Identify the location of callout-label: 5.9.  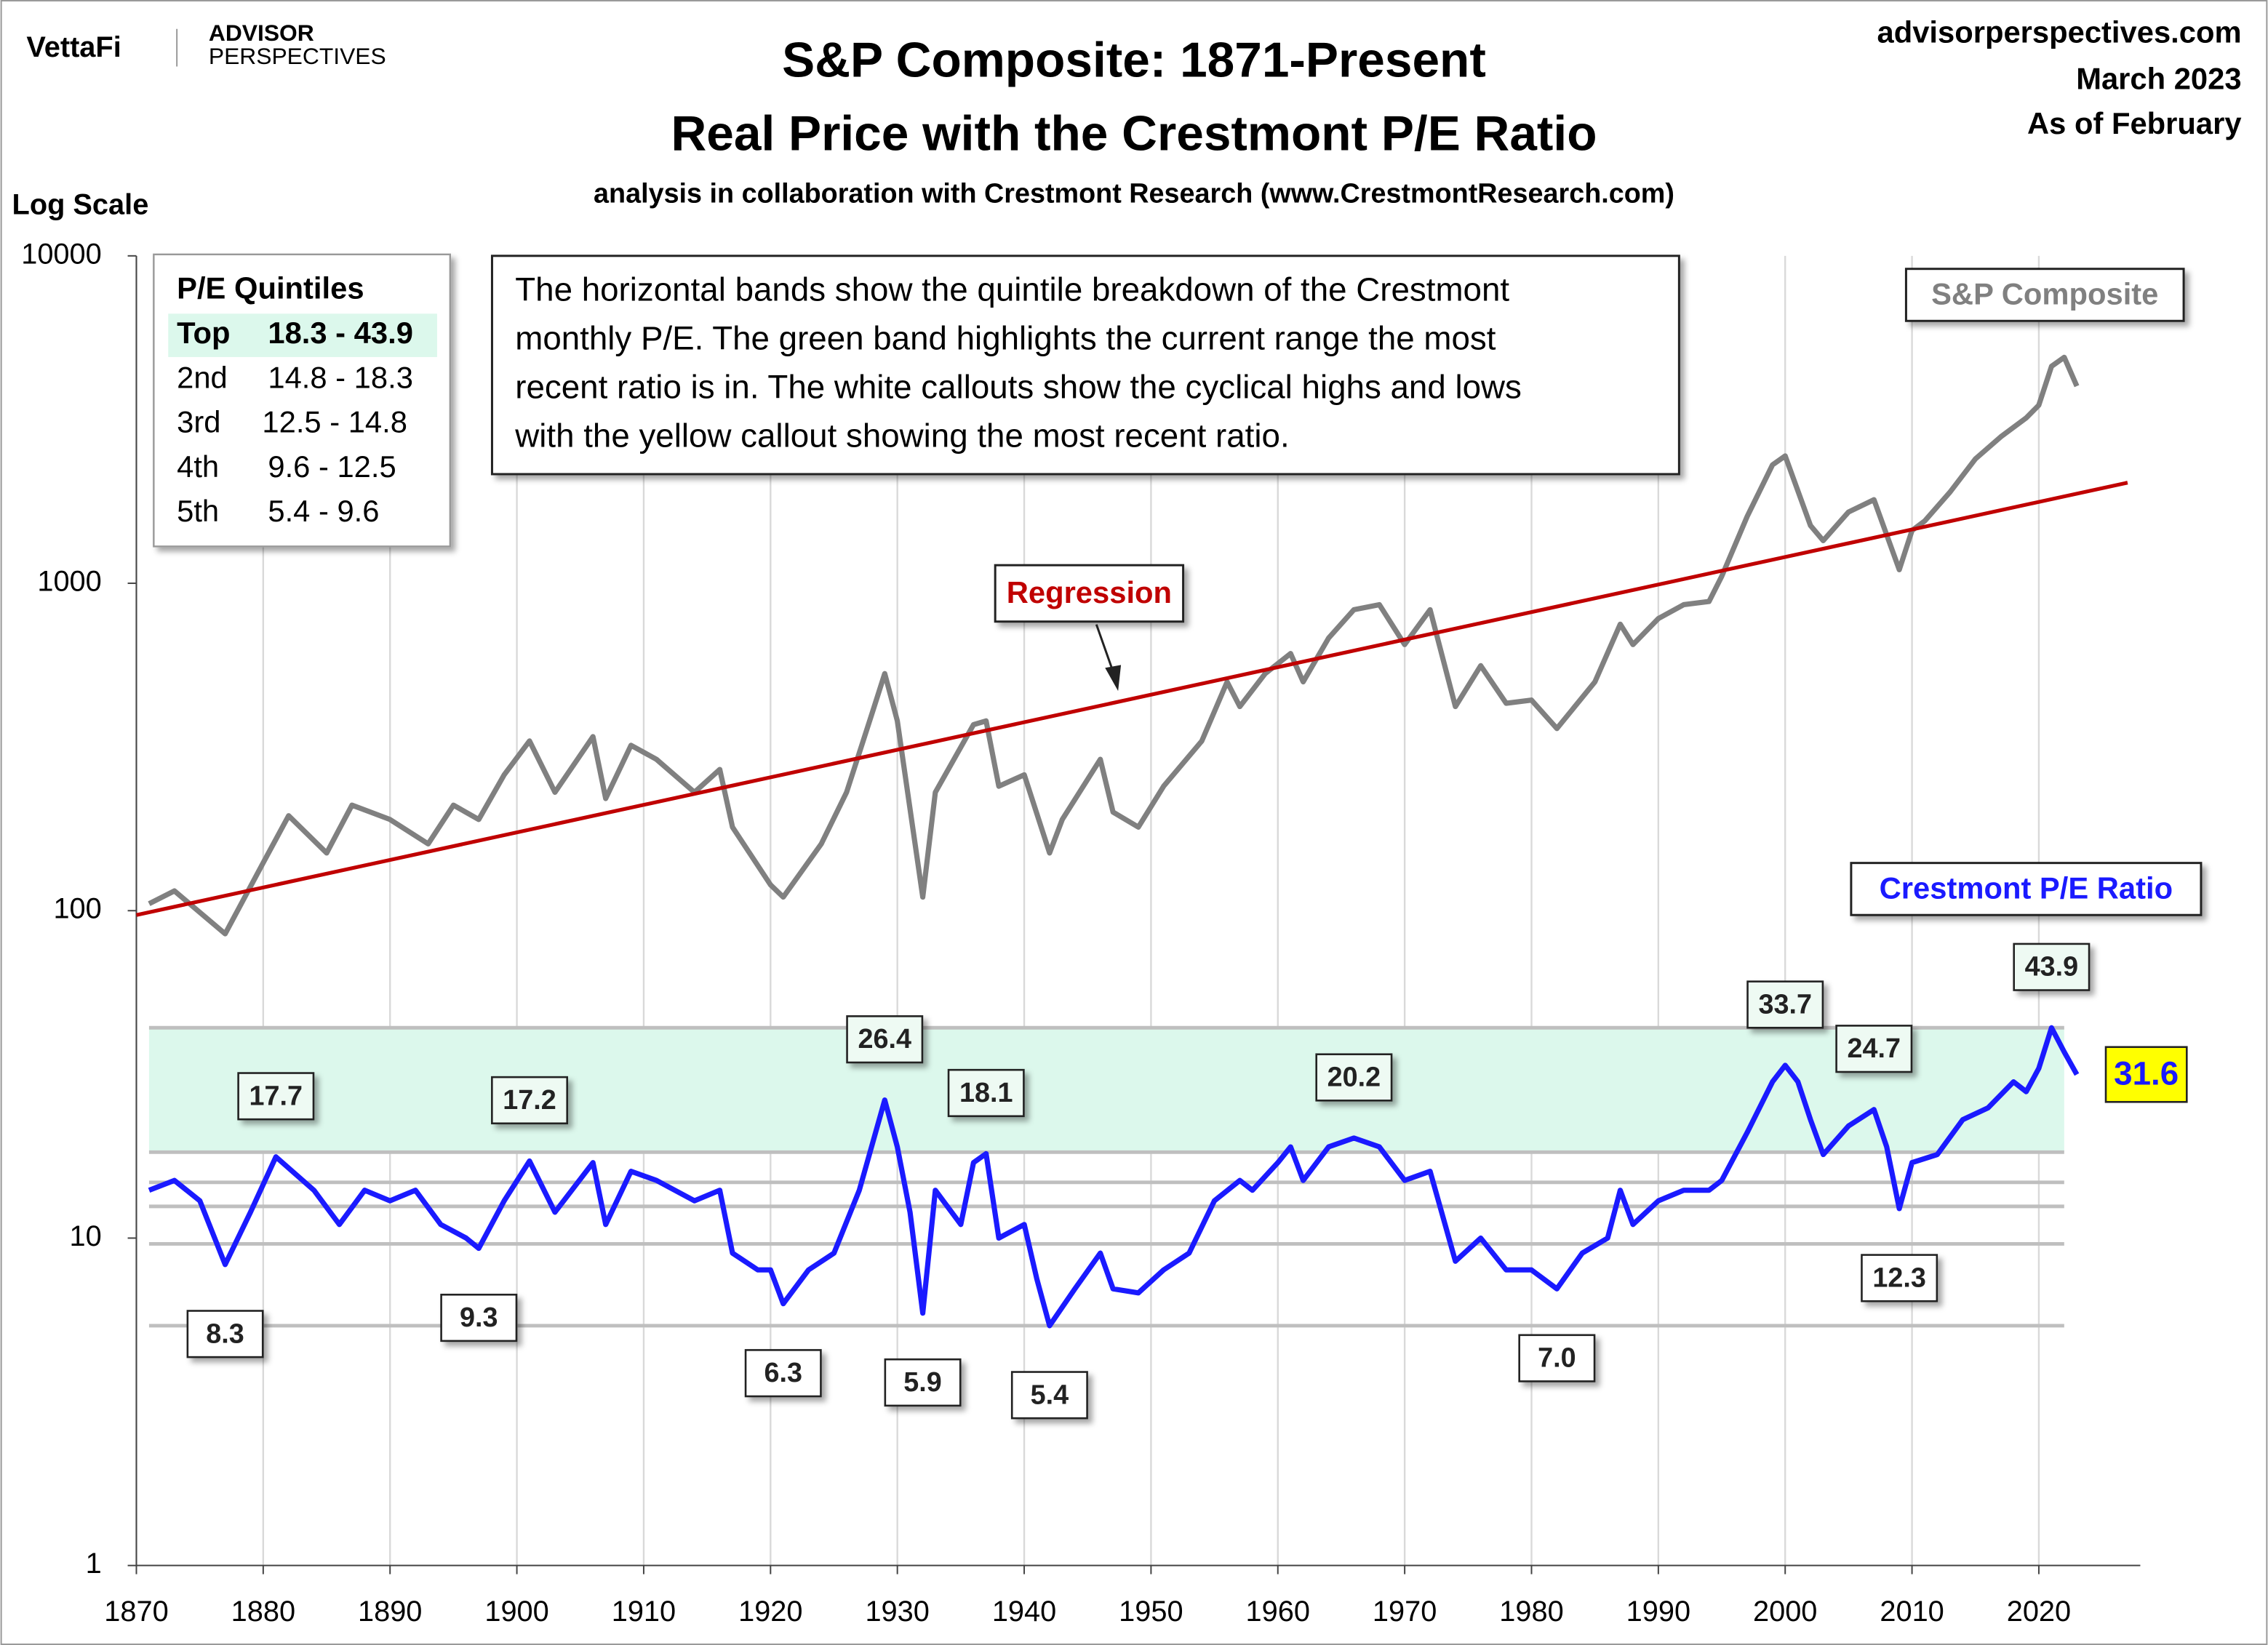
(922, 1382).